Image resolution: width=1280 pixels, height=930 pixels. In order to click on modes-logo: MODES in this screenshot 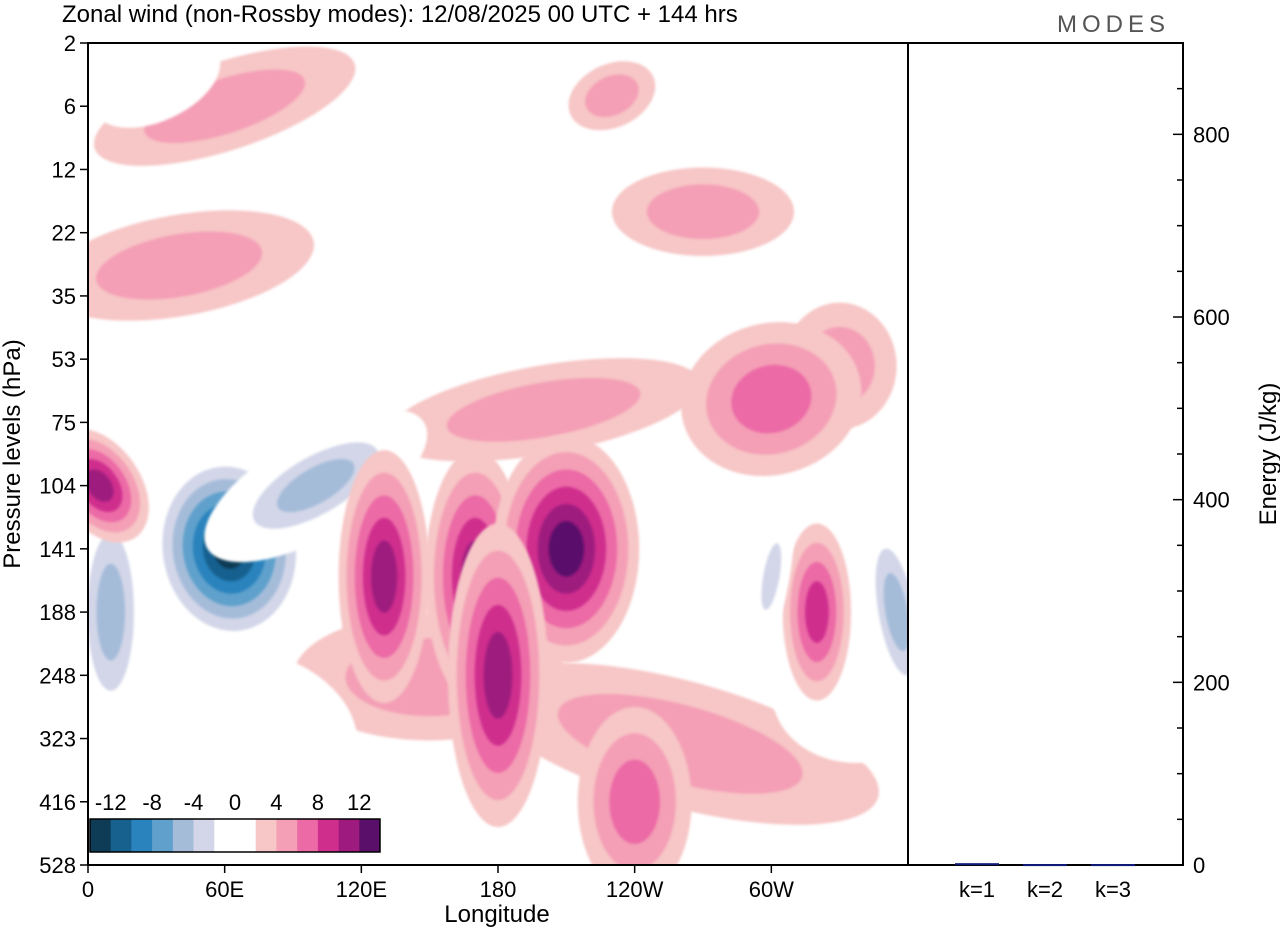, I will do `click(1113, 24)`.